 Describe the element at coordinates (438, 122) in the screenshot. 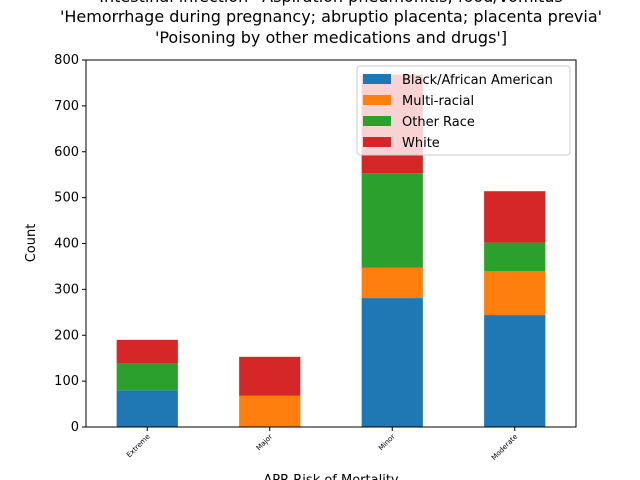

I see `legend-label: Other Race` at that location.